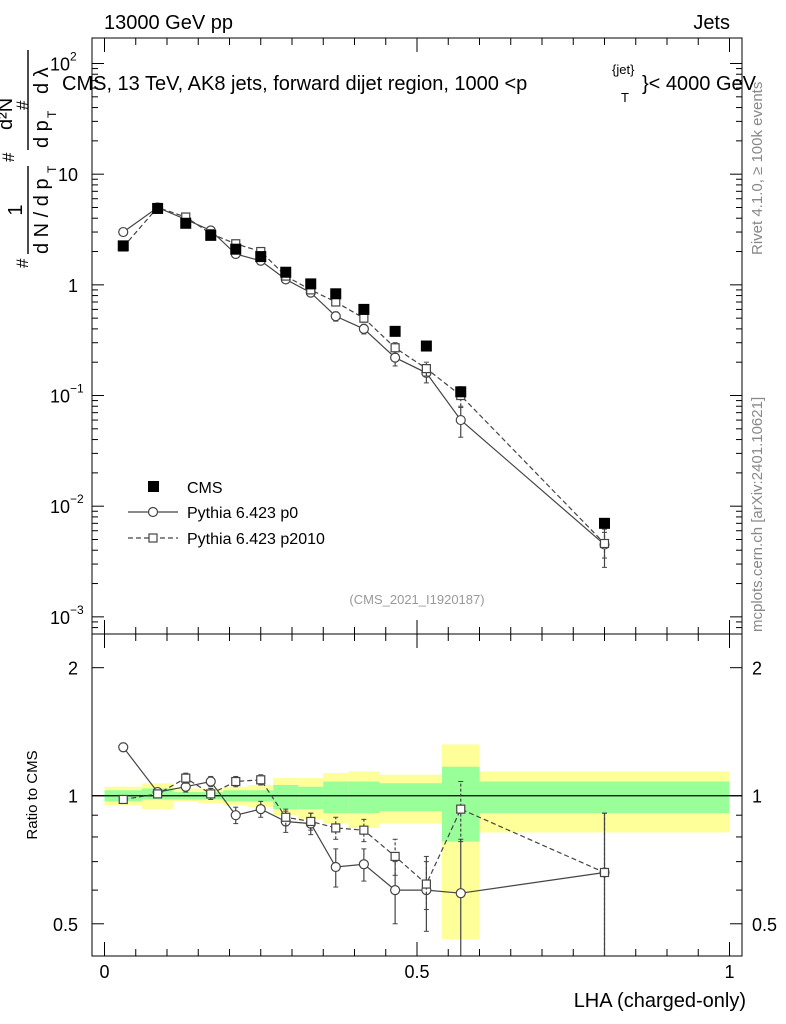 This screenshot has height=1024, width=786. I want to click on legend-label-p0: Pythia 6.423 p0, so click(242, 513).